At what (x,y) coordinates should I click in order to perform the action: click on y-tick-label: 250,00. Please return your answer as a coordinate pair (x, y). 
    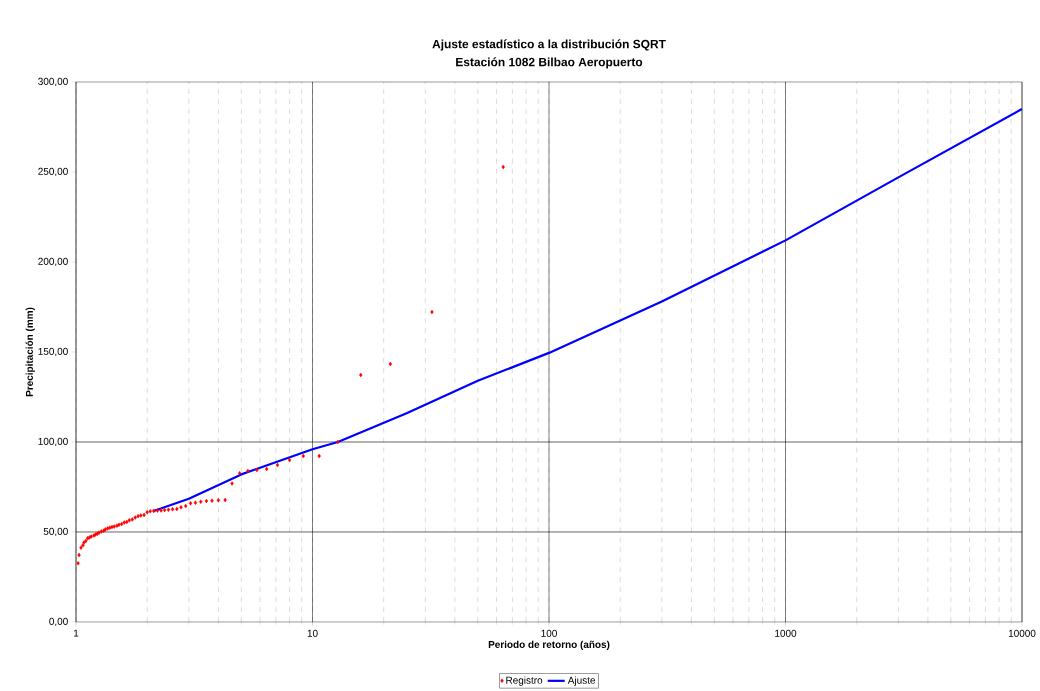
    Looking at the image, I should click on (53, 172).